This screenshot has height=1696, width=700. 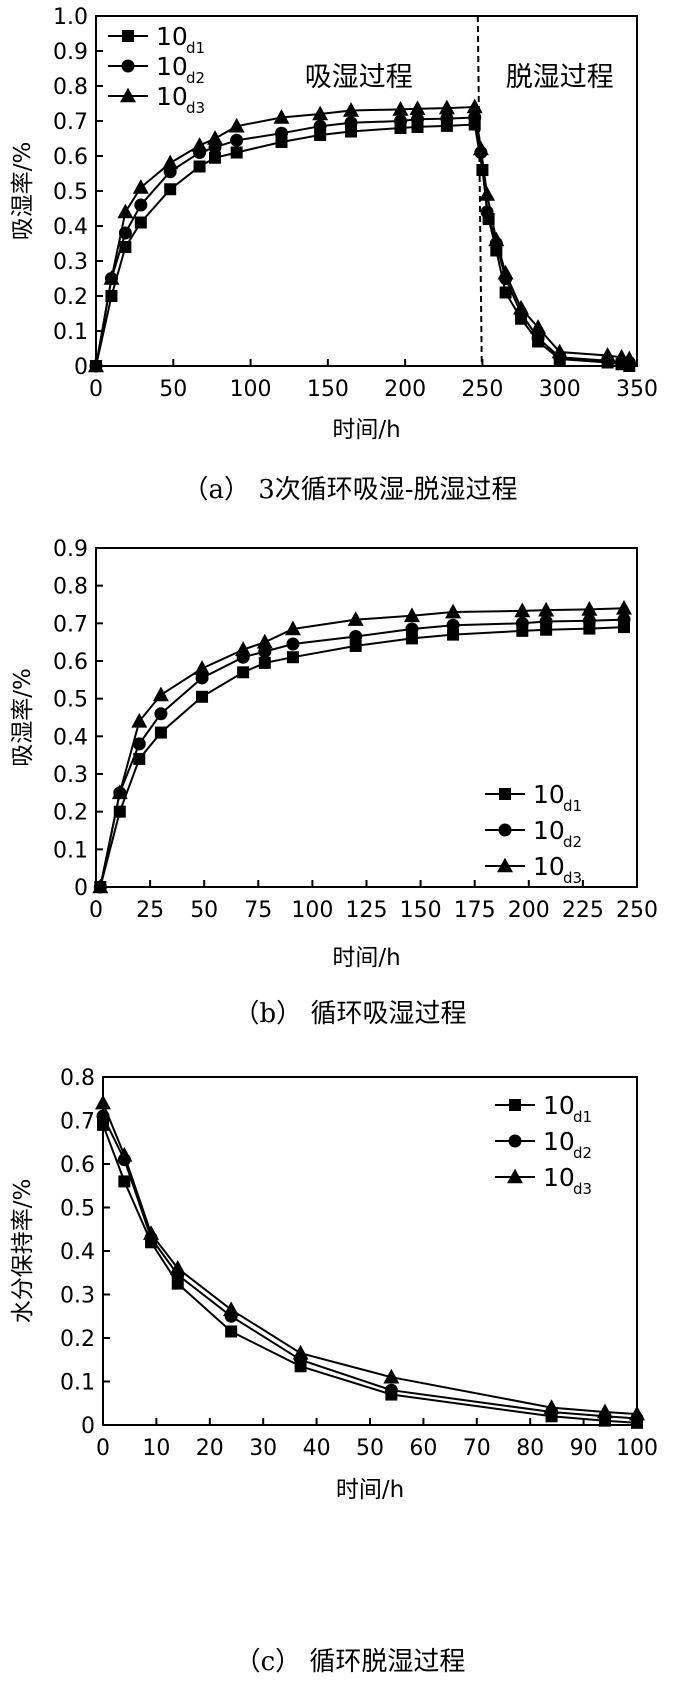 What do you see at coordinates (367, 910) in the screenshot?
I see `x-tick-label: 125` at bounding box center [367, 910].